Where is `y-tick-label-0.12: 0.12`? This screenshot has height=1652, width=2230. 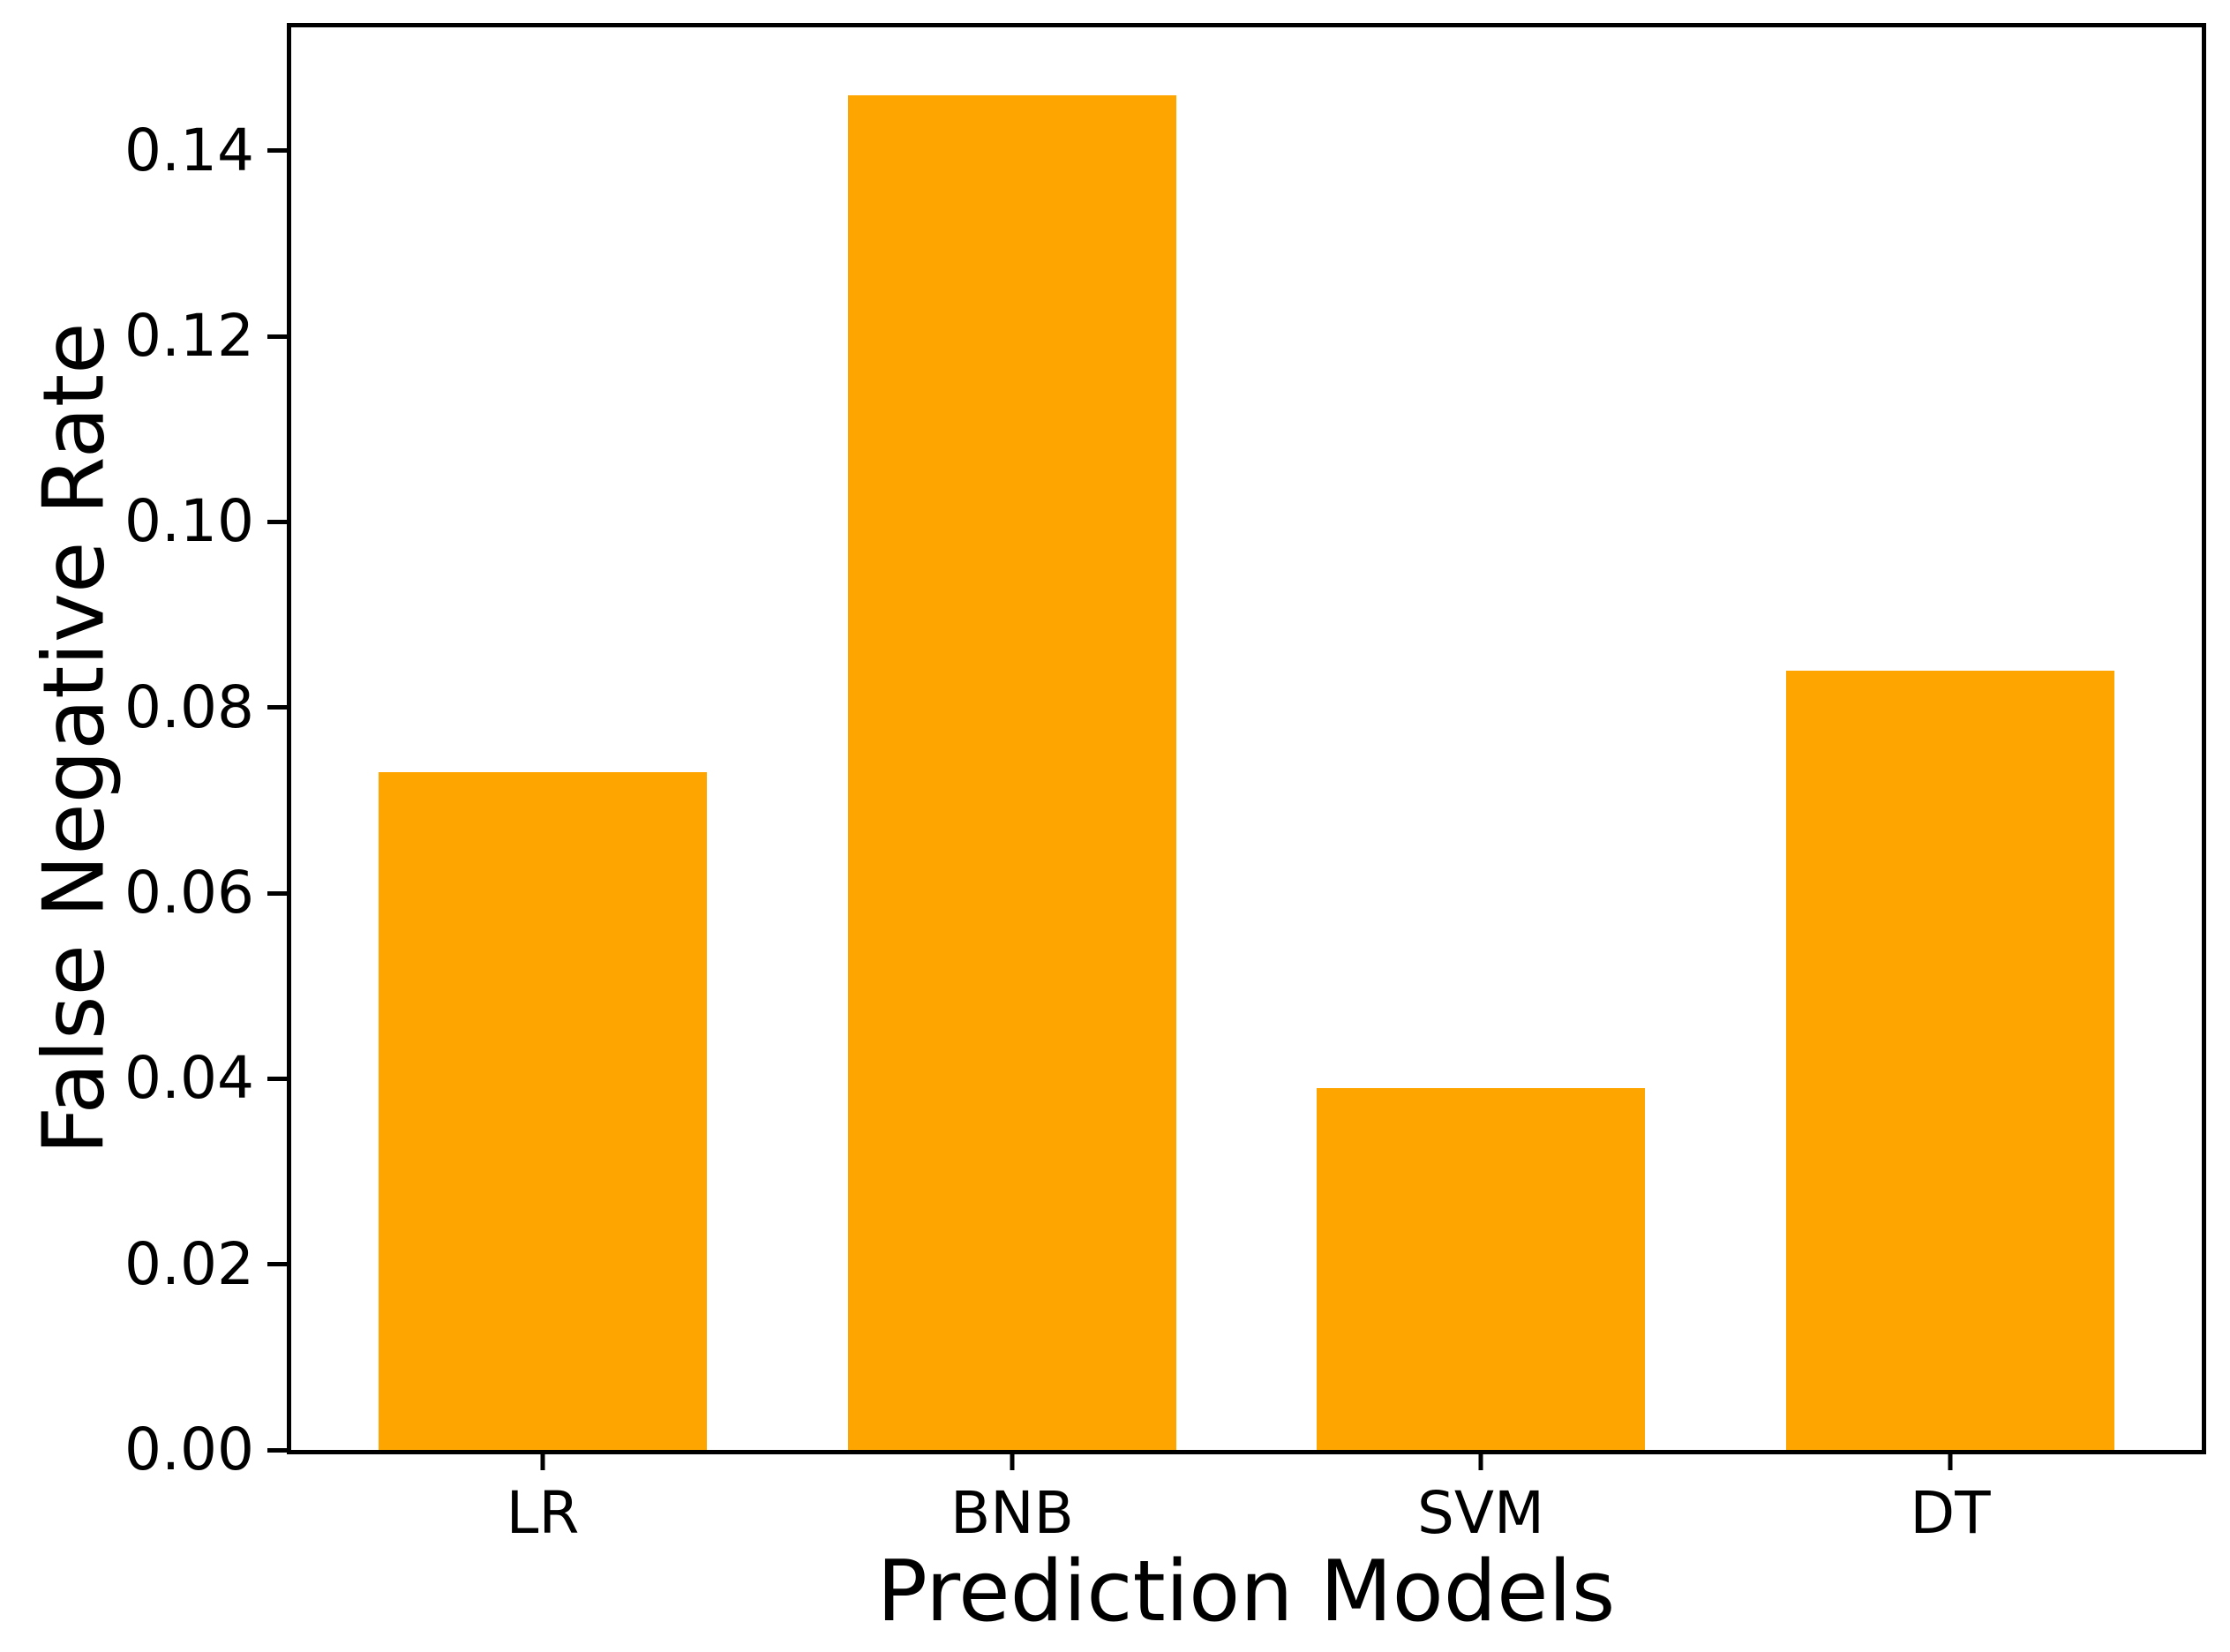 y-tick-label-0.12: 0.12 is located at coordinates (189, 336).